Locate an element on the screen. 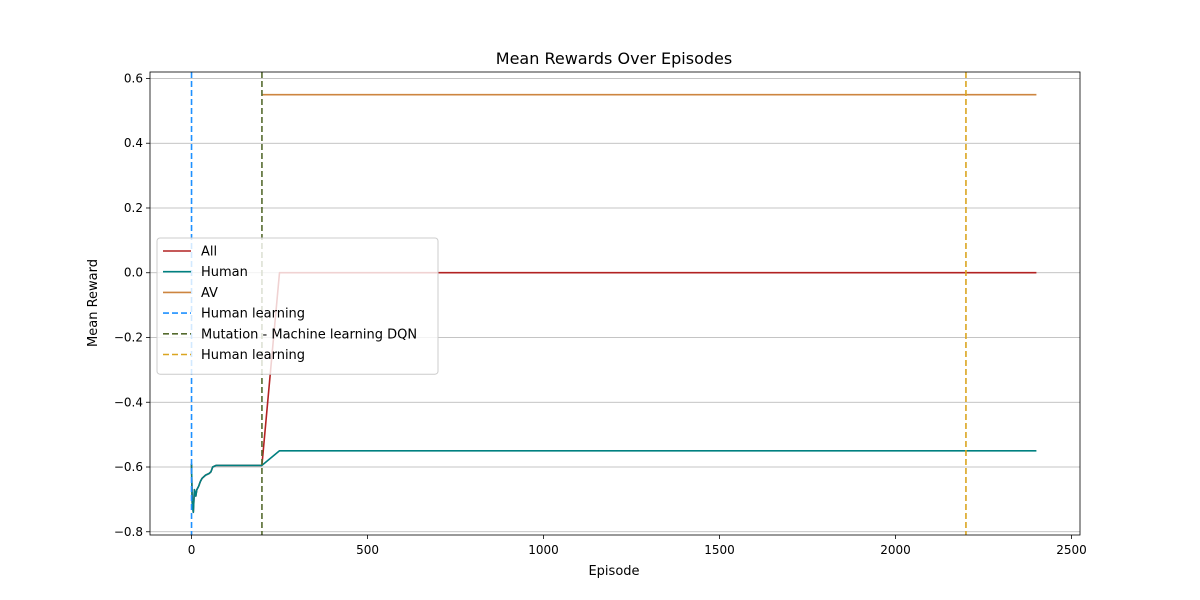 The height and width of the screenshot is (600, 1200). y-axis-label: Mean Reward is located at coordinates (93, 303).